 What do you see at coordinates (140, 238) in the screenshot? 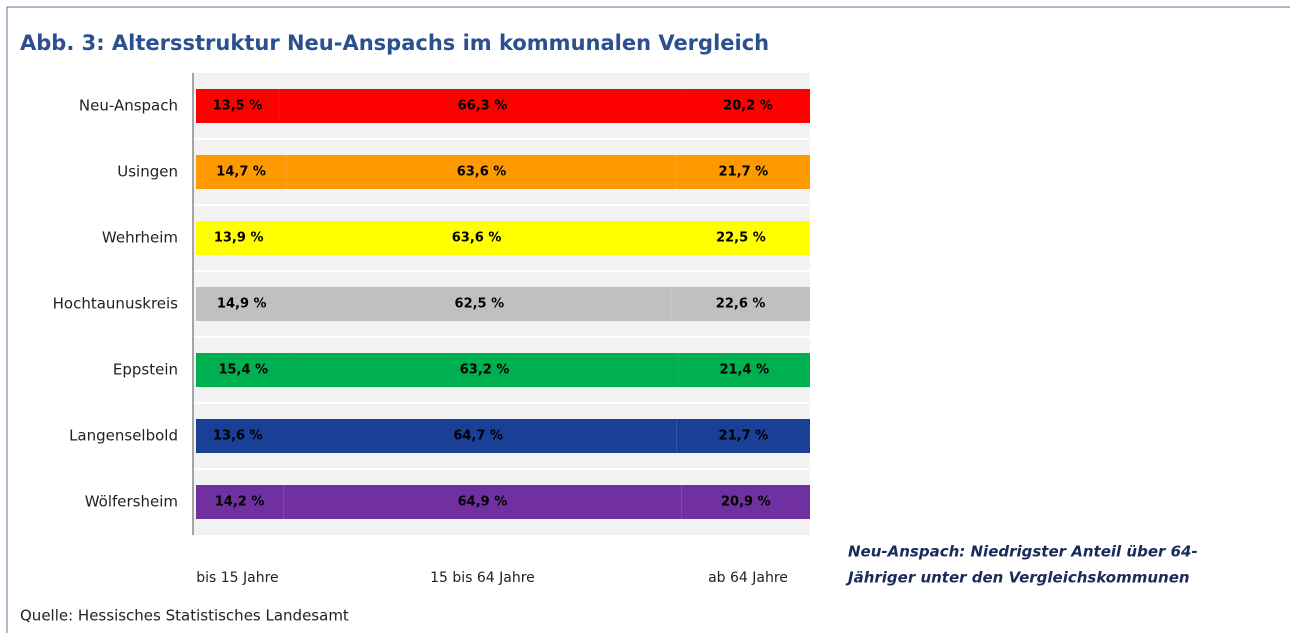
I see `category-label: Wehrheim` at bounding box center [140, 238].